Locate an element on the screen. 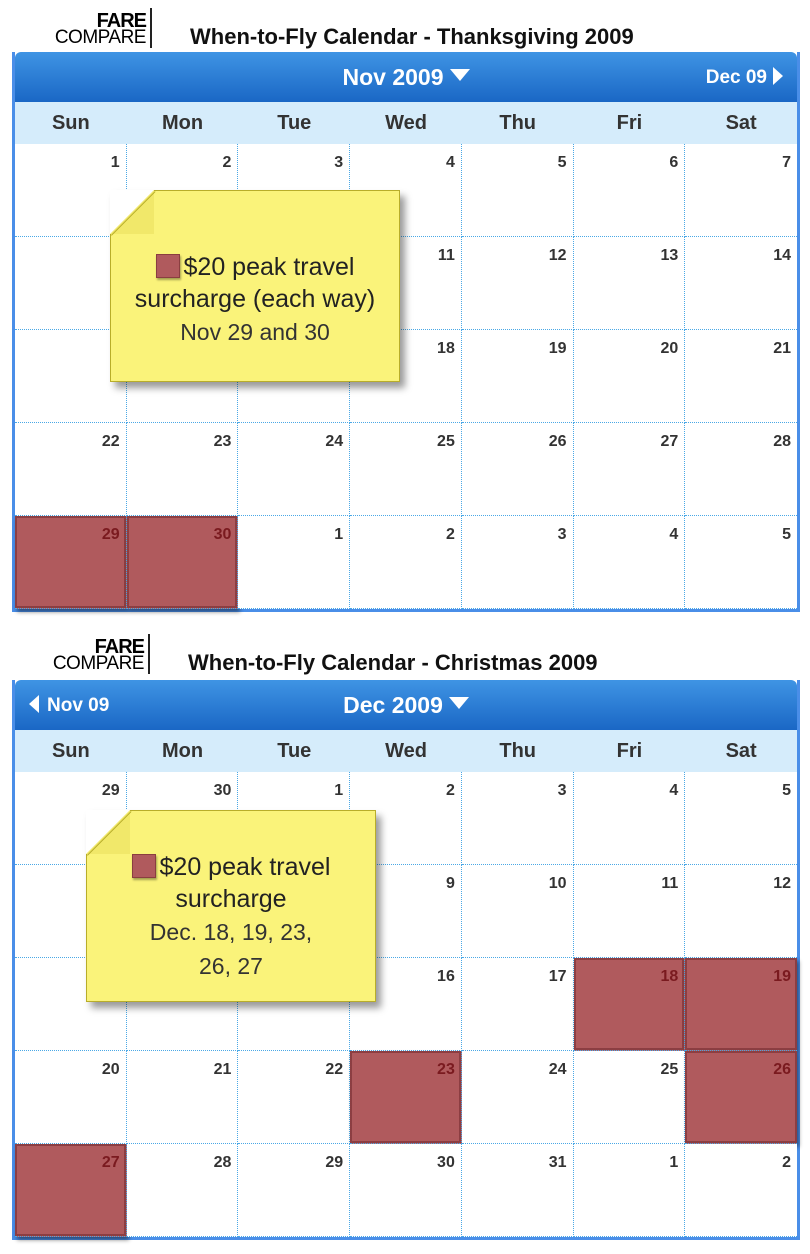 The image size is (810, 1254). day-number: 18 is located at coordinates (446, 348).